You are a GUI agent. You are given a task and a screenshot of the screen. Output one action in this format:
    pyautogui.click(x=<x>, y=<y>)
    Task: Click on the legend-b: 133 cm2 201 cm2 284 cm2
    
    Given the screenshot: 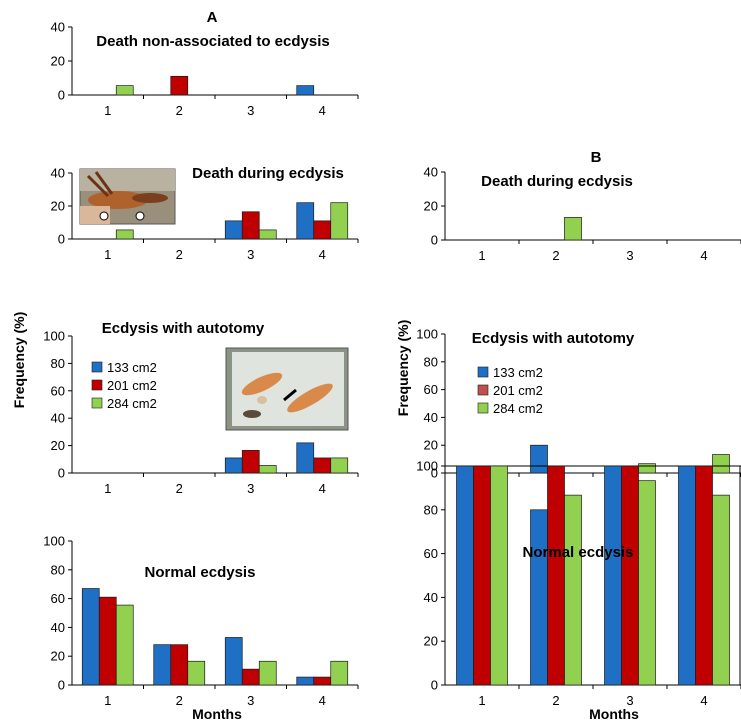 What is the action you would take?
    pyautogui.click(x=510, y=390)
    